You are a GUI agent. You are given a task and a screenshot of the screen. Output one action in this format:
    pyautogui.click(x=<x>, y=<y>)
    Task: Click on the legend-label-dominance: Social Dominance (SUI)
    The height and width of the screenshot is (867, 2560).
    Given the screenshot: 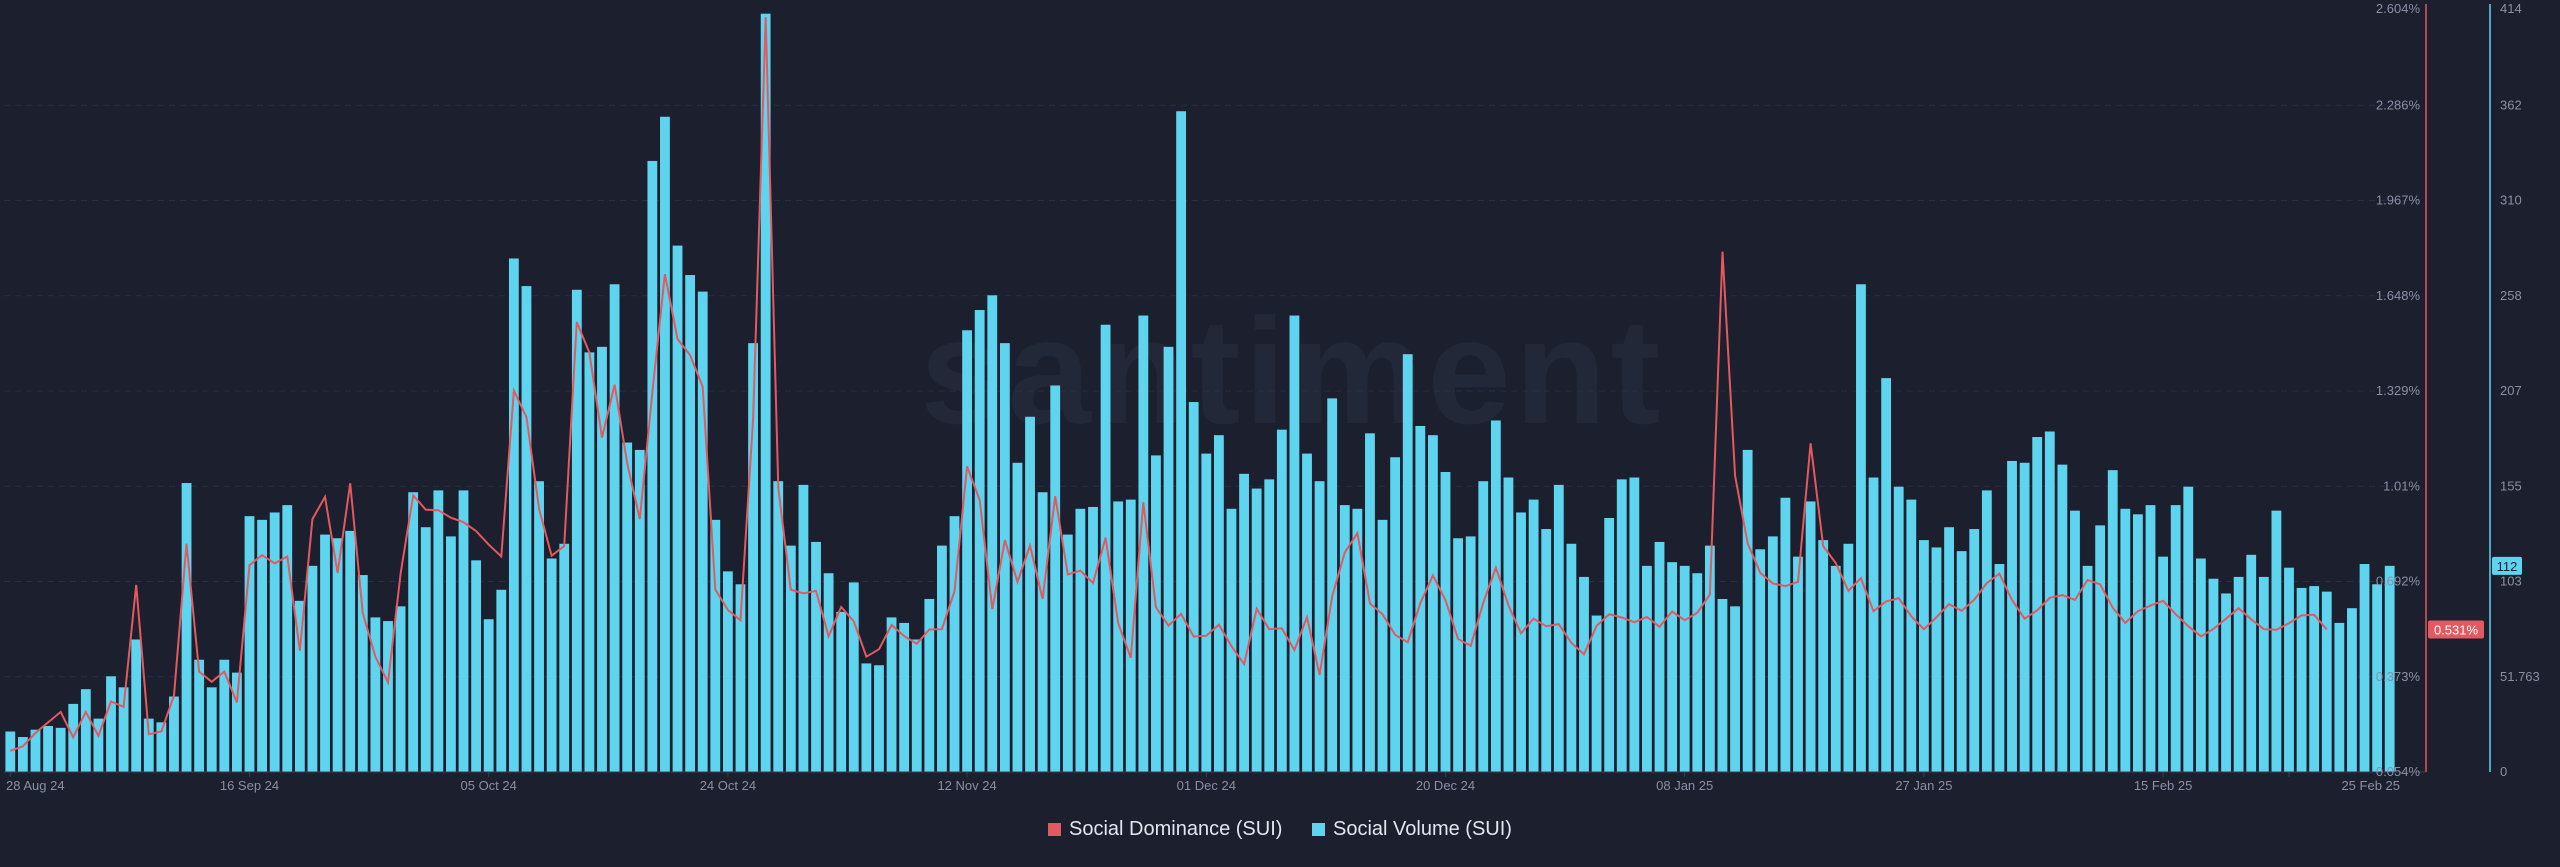 What is the action you would take?
    pyautogui.click(x=1176, y=829)
    